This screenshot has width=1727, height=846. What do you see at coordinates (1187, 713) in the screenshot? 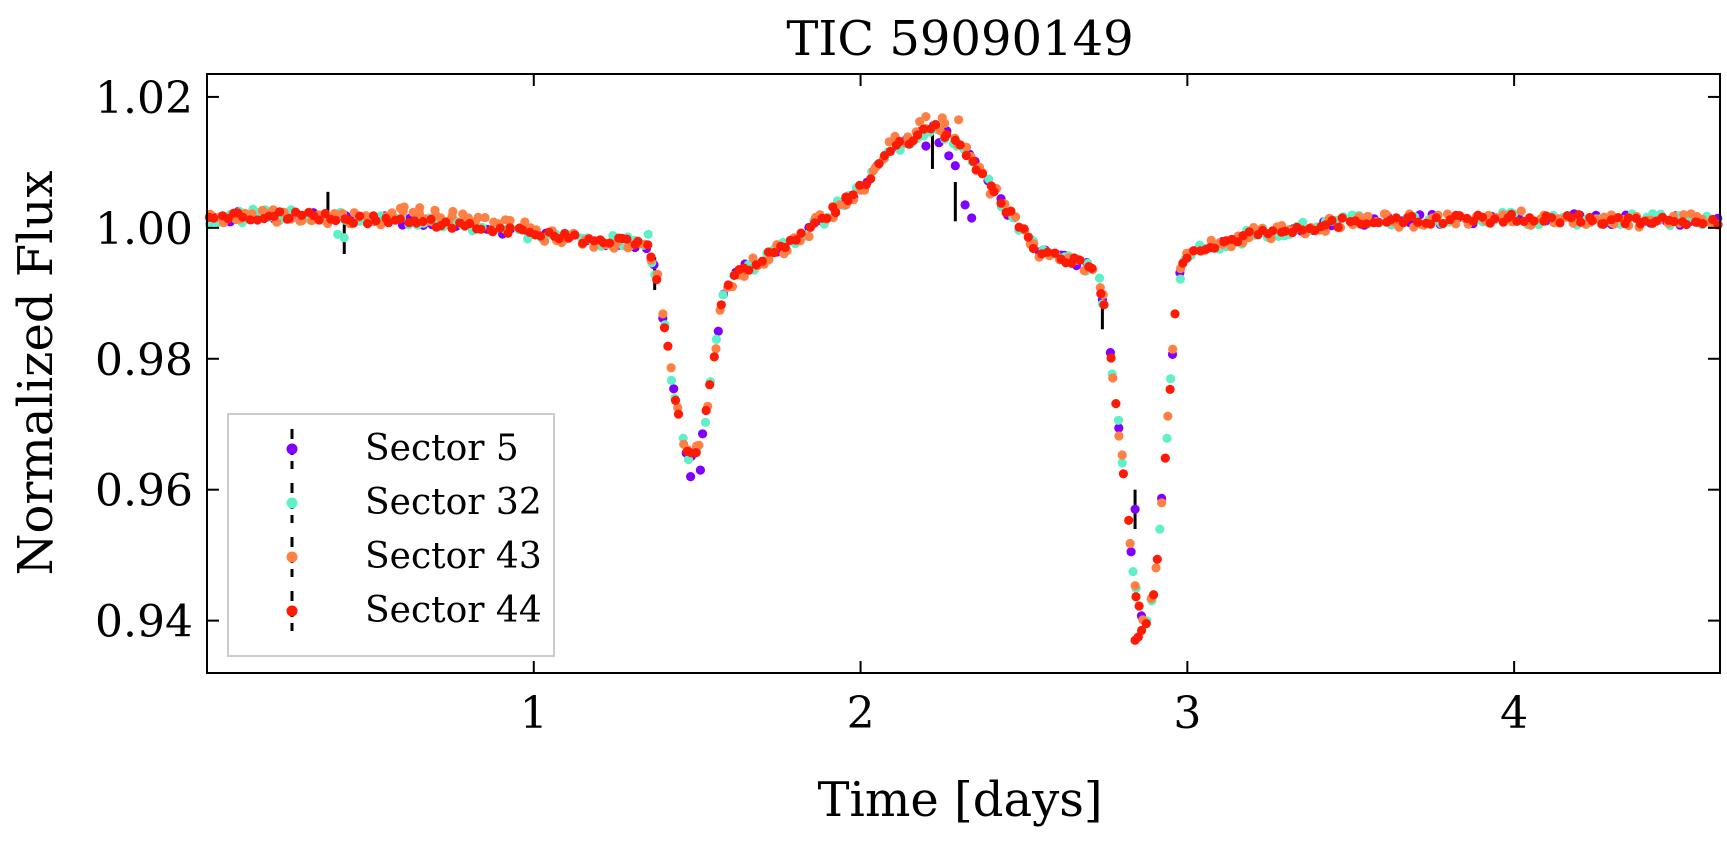
I see `x-tick-label: 3` at bounding box center [1187, 713].